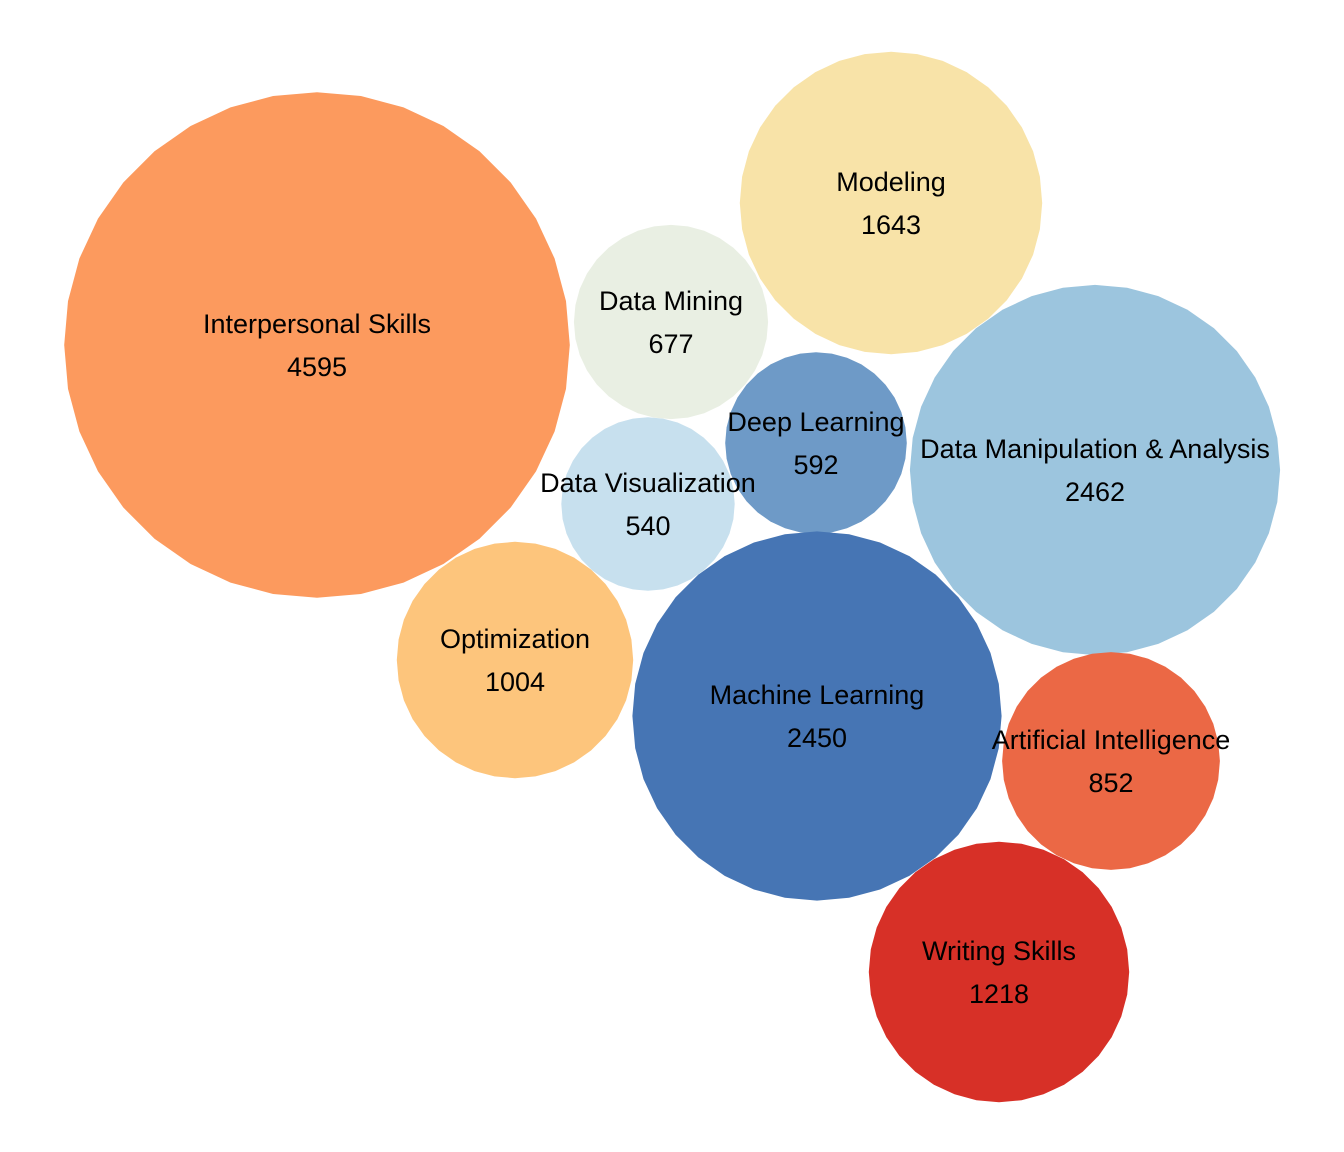  What do you see at coordinates (317, 367) in the screenshot?
I see `bubble-value-interpersonal-skills: 4595` at bounding box center [317, 367].